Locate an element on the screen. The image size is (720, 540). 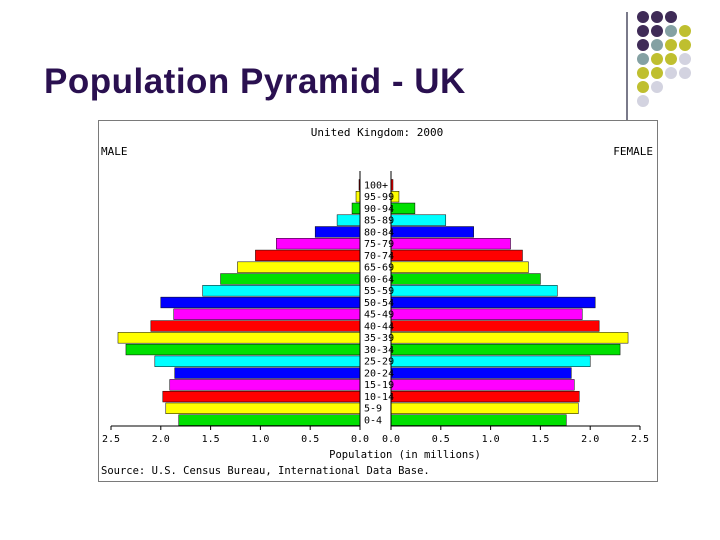
age-group-label: 70-74 is located at coordinates (379, 256).